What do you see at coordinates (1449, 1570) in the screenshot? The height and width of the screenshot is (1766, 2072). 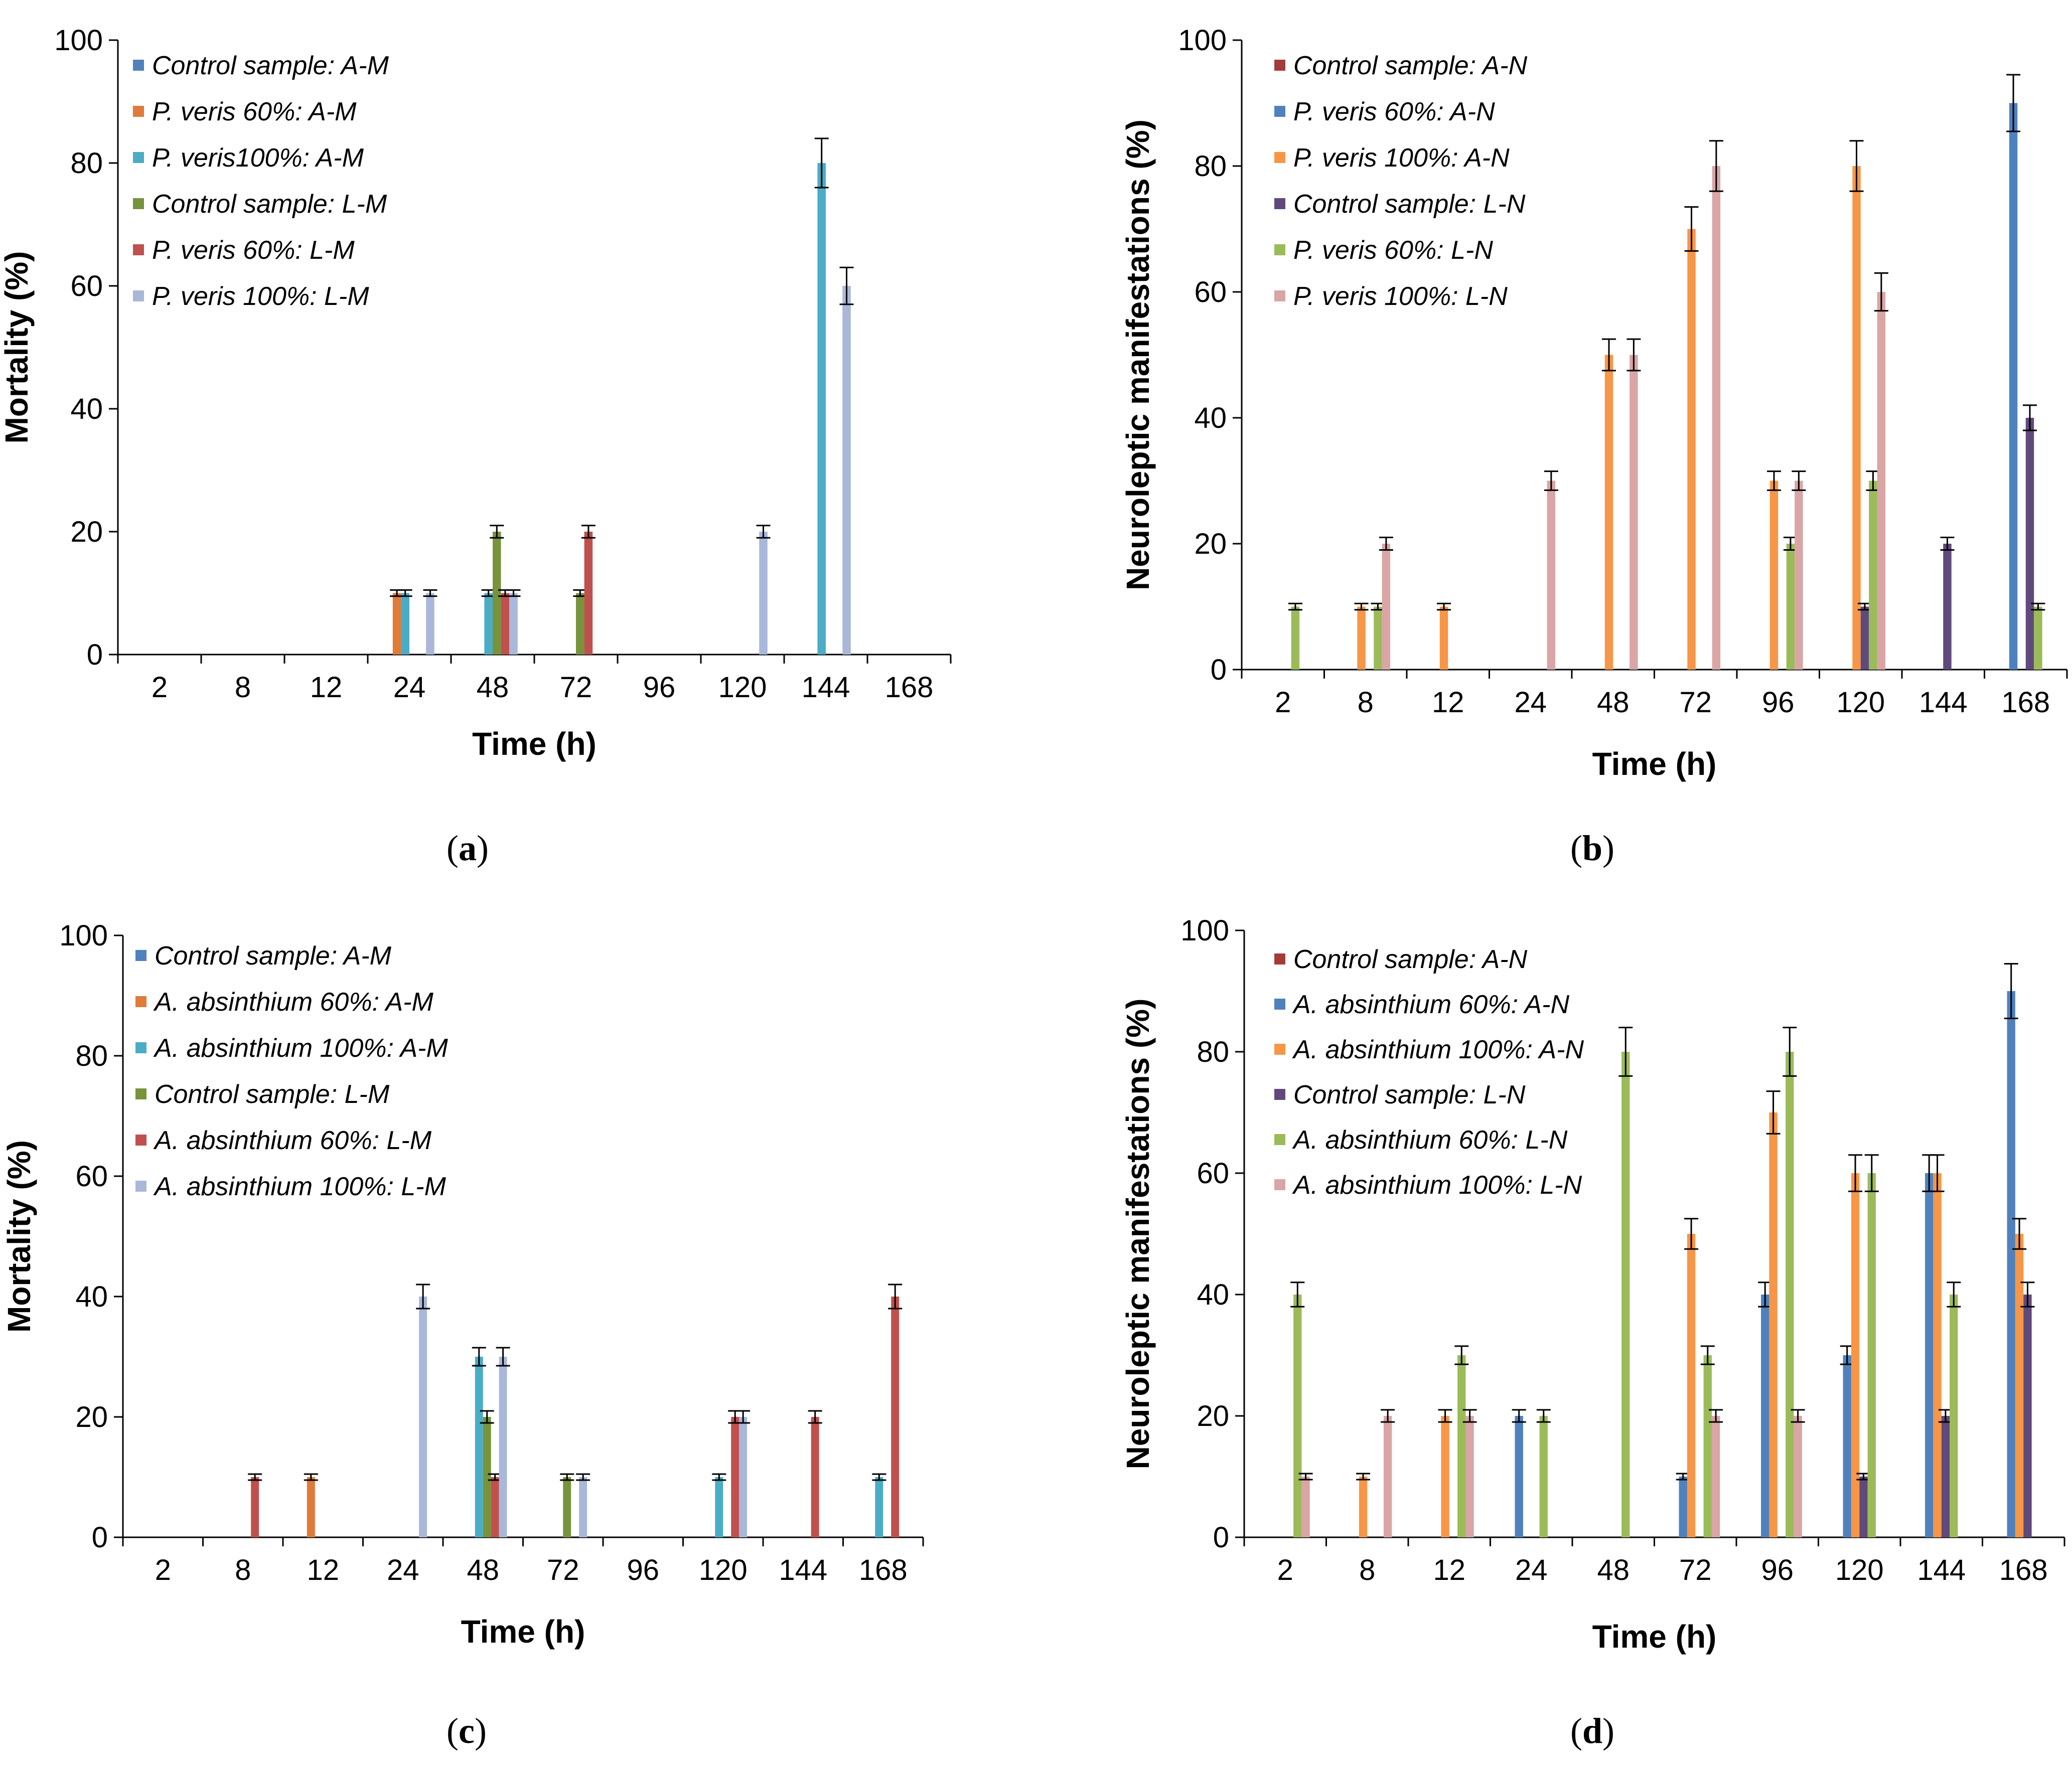 I see `x-tick-label: 12` at bounding box center [1449, 1570].